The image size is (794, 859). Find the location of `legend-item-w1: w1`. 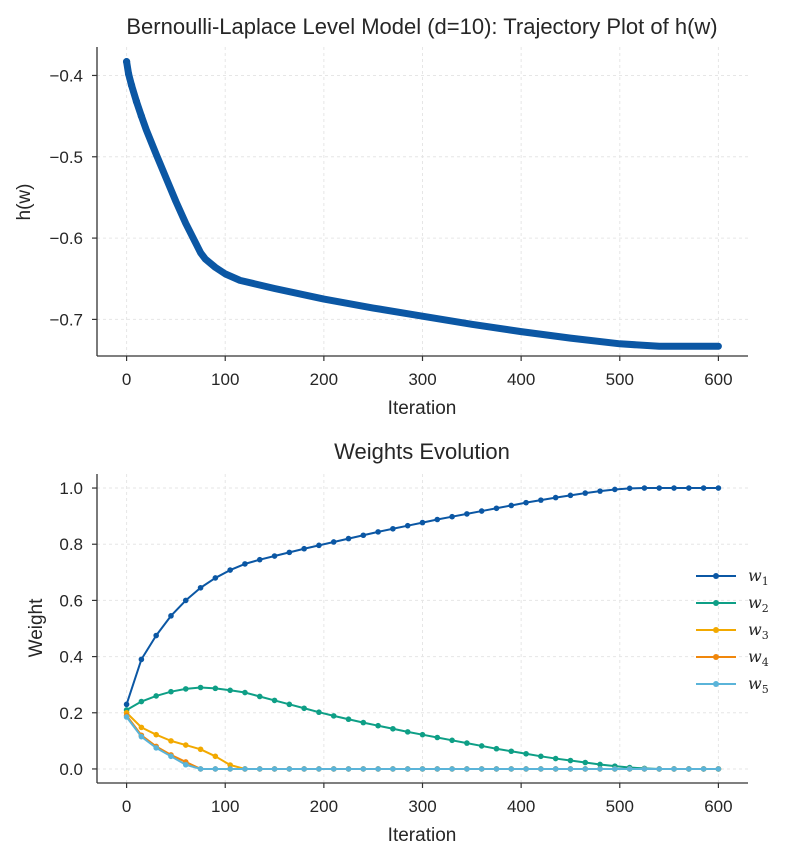

legend-item-w1: w1 is located at coordinates (732, 577).